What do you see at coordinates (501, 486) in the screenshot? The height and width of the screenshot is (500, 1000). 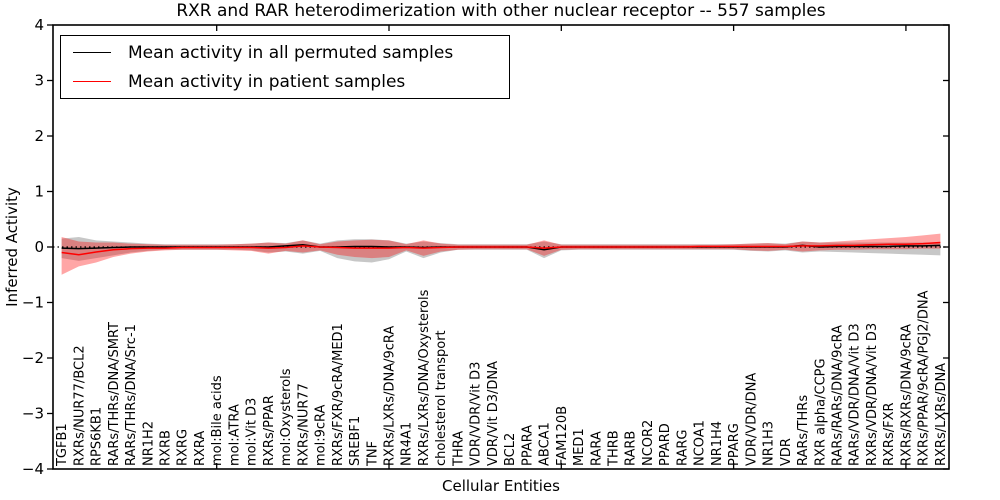 I see `x-axis-label: Cellular Entities` at bounding box center [501, 486].